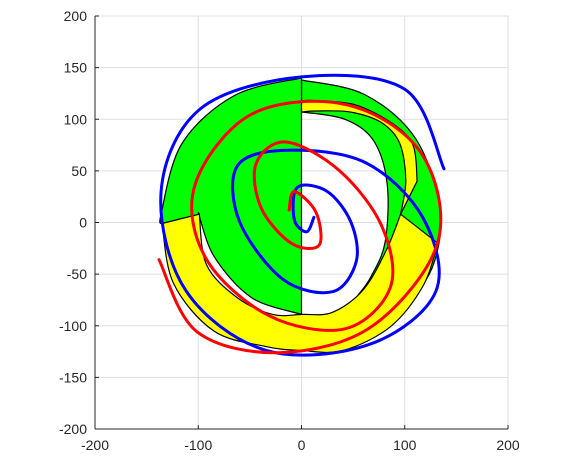 Image resolution: width=579 pixels, height=462 pixels. What do you see at coordinates (508, 445) in the screenshot?
I see `x-tick-label: 200` at bounding box center [508, 445].